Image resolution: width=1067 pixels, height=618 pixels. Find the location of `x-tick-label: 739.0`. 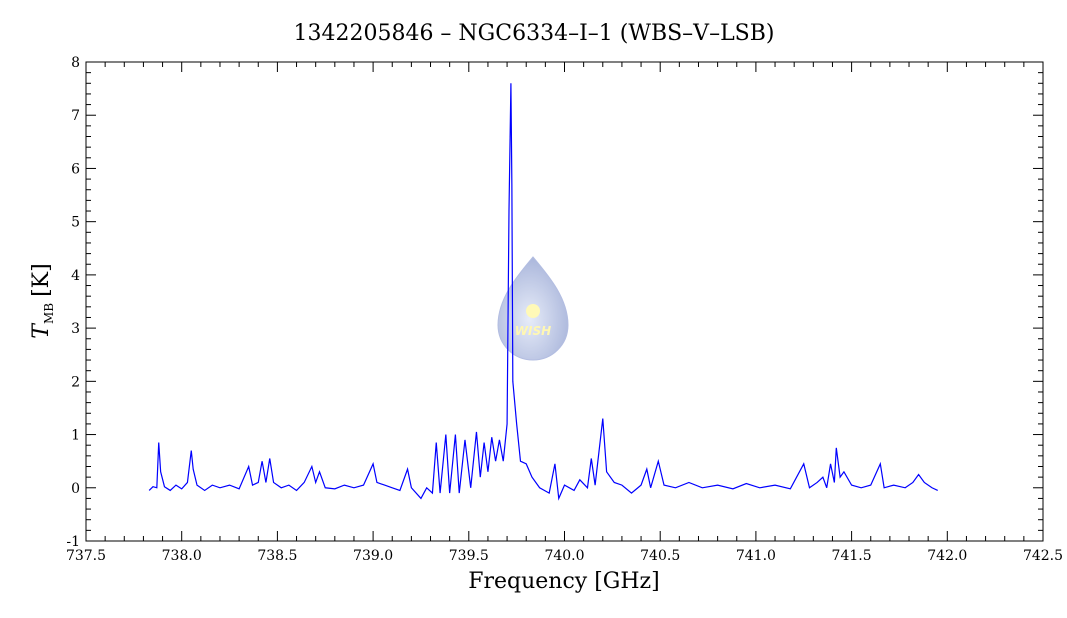

x-tick-label: 739.0 is located at coordinates (373, 556).